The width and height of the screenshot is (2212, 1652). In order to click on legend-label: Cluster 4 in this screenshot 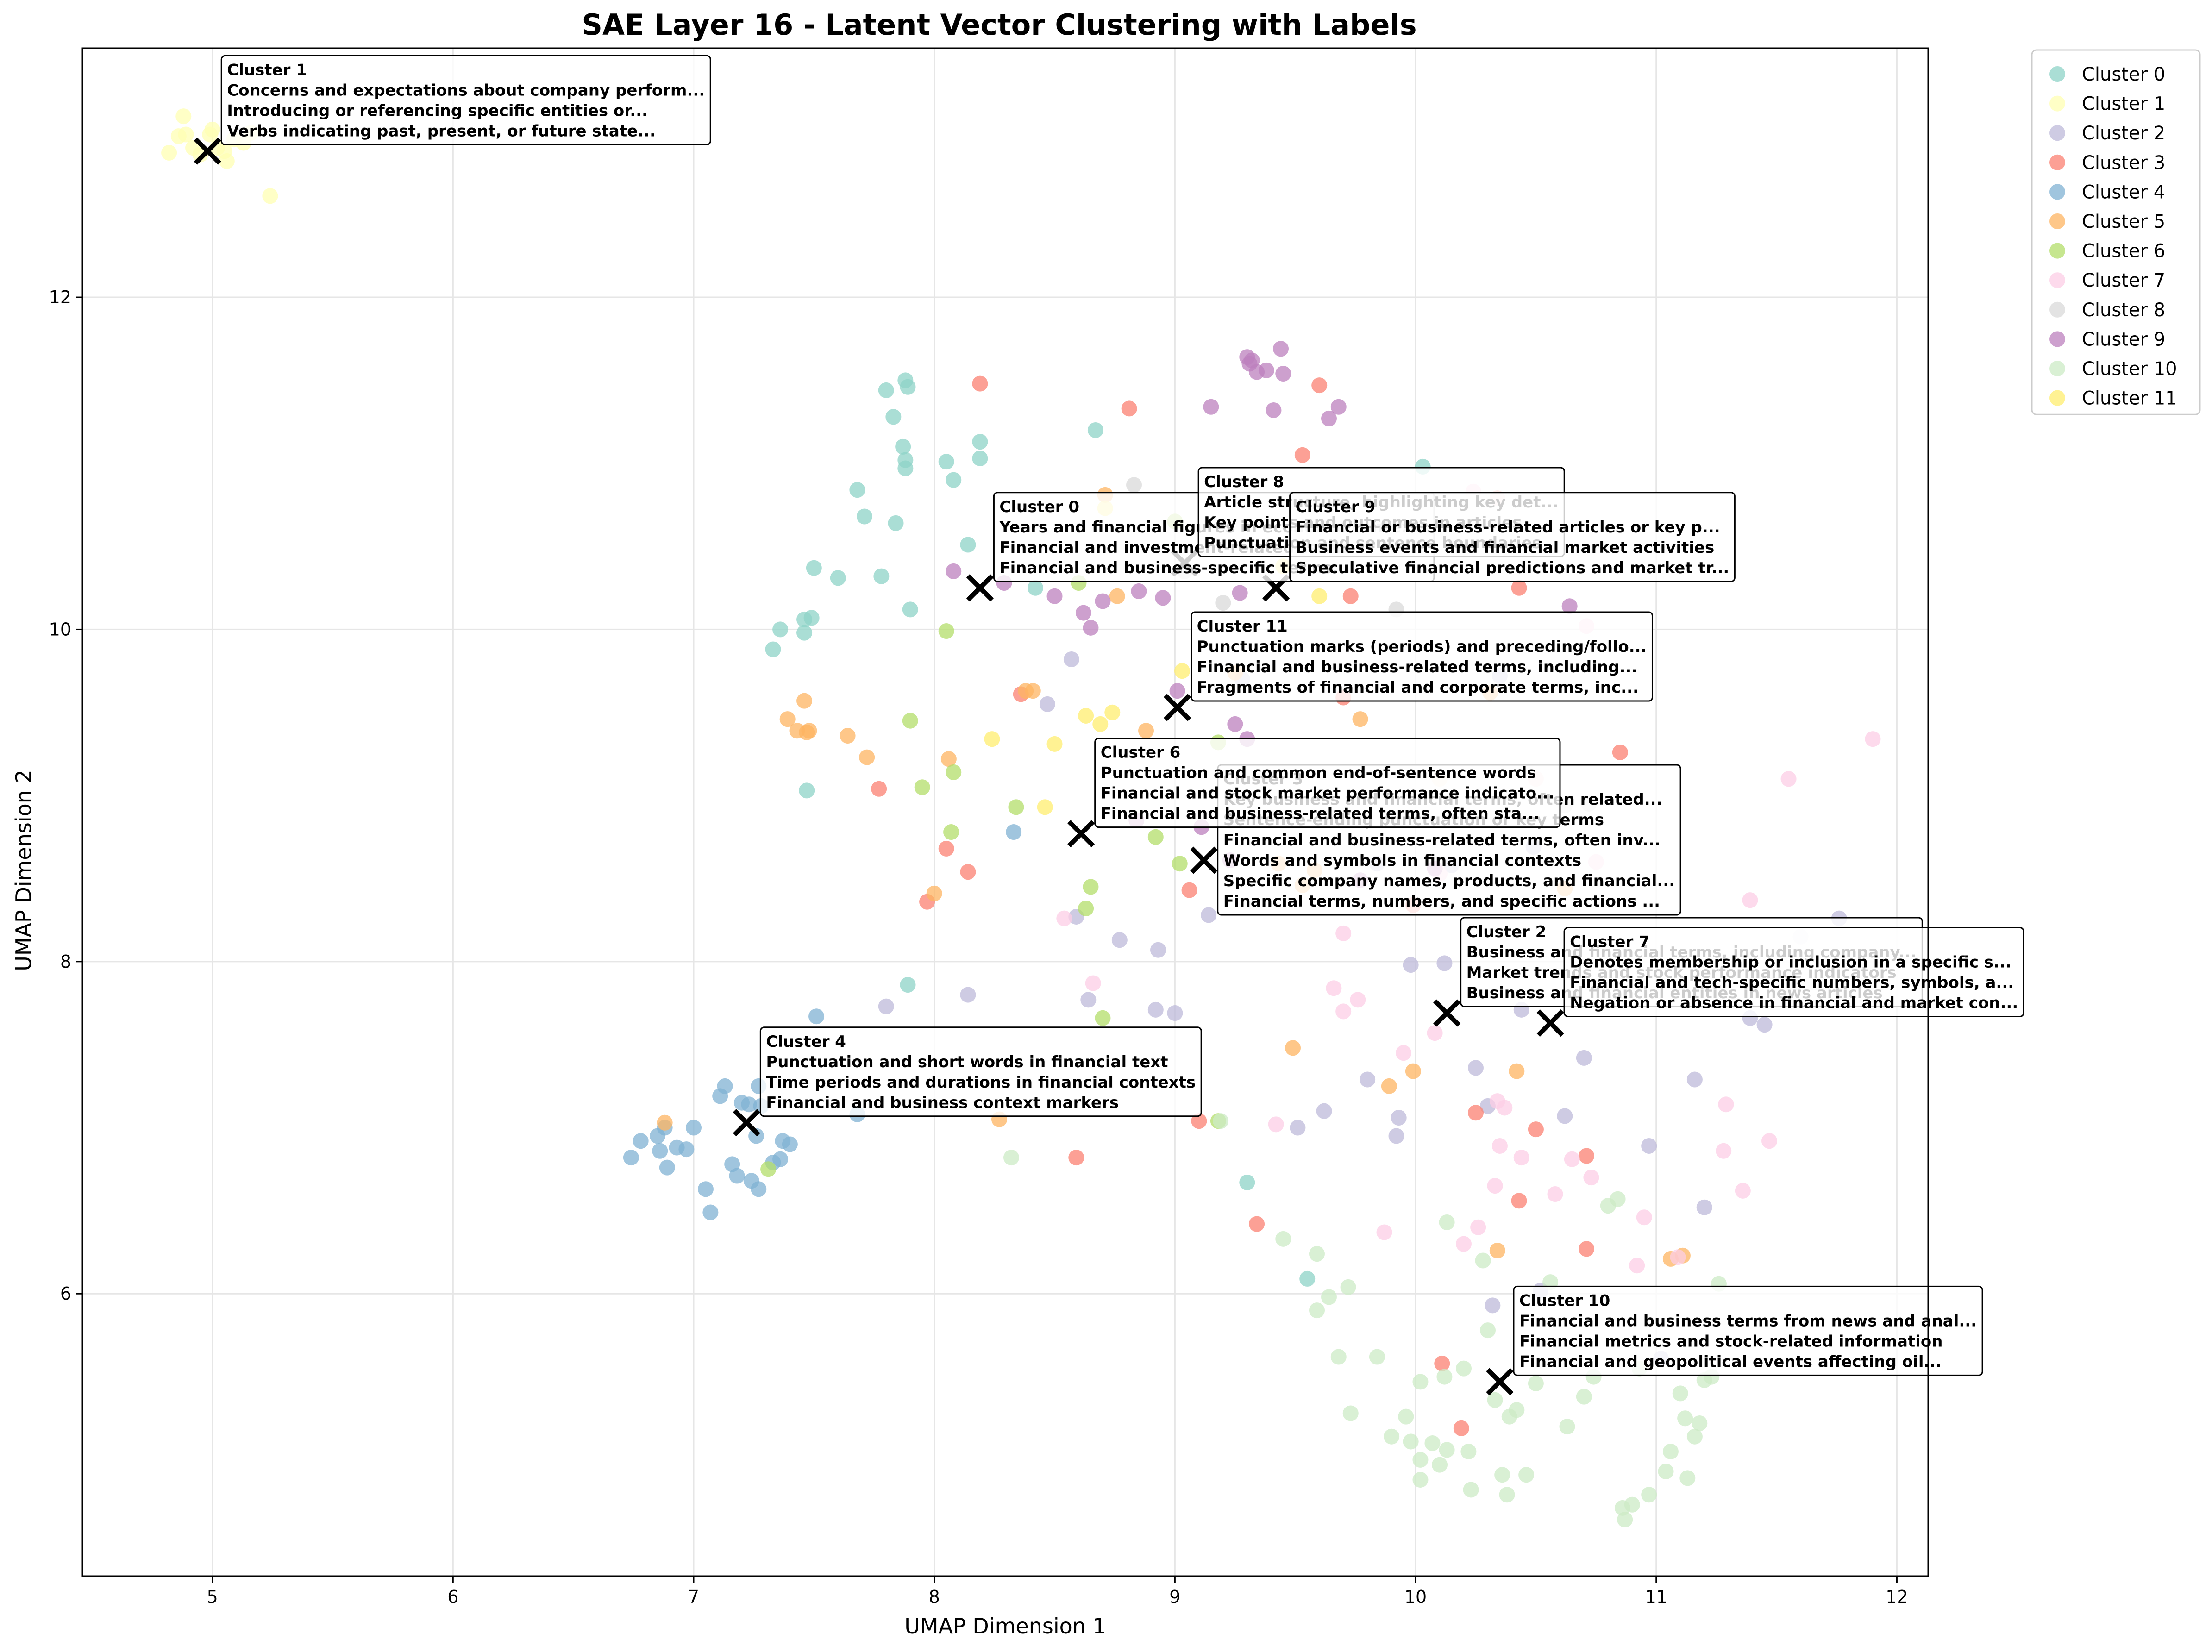, I will do `click(2123, 192)`.